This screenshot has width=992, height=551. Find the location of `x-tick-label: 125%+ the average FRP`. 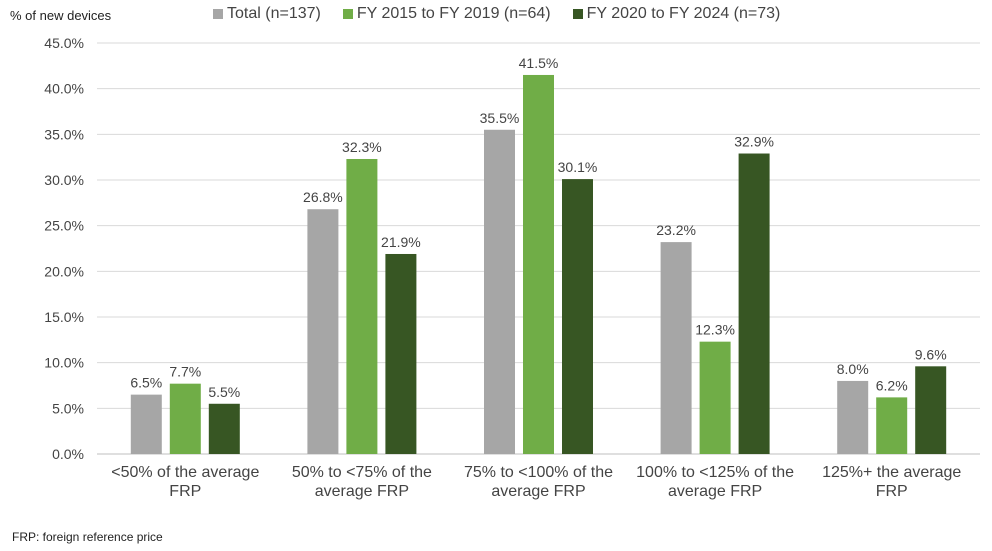

x-tick-label: 125%+ the average FRP is located at coordinates (892, 482).